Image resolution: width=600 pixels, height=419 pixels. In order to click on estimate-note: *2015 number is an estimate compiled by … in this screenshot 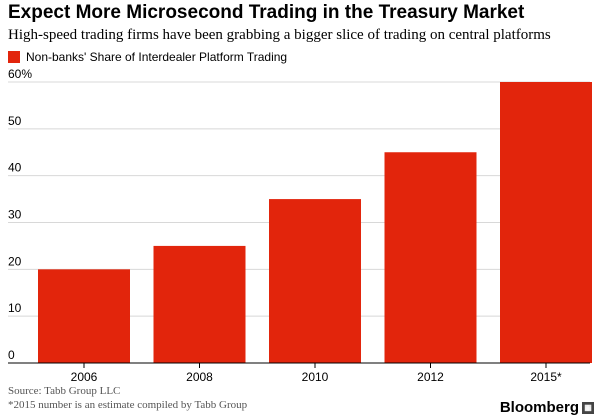, I will do `click(128, 405)`.